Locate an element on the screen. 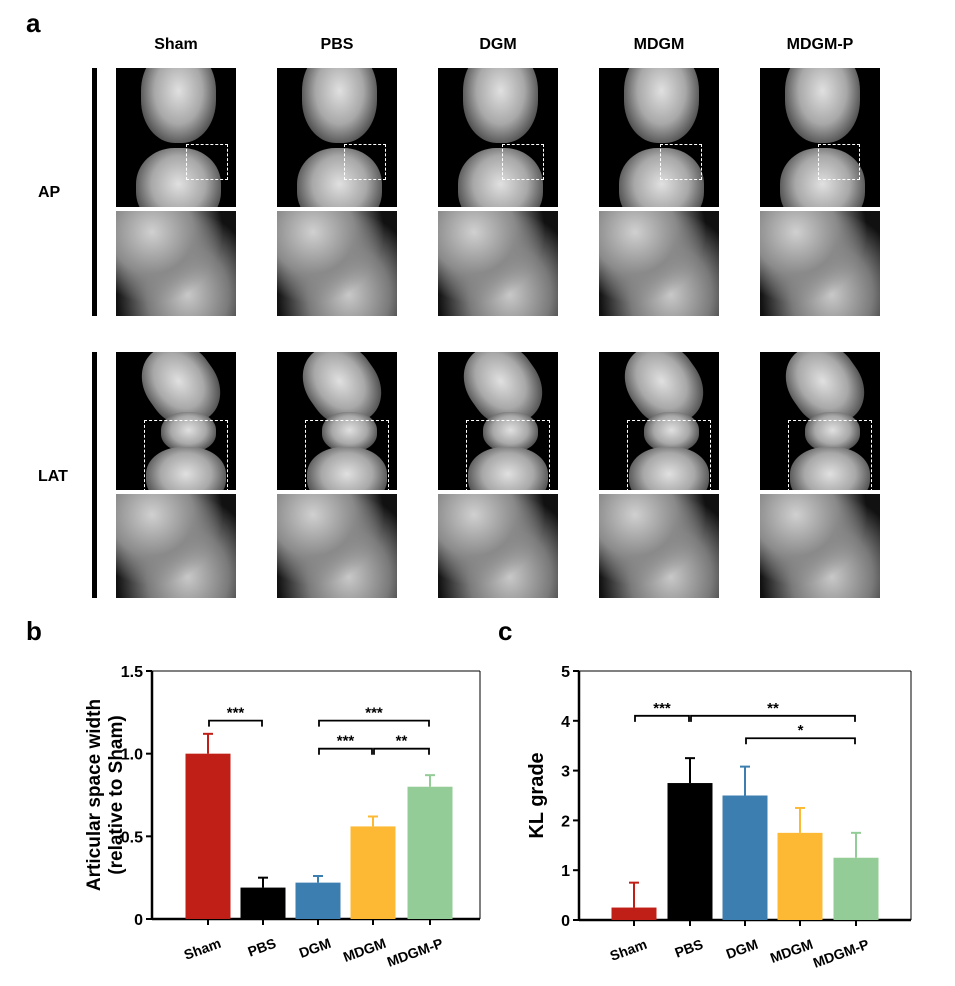 Image resolution: width=955 pixels, height=986 pixels. y-axis-label: KL grade is located at coordinates (537, 795).